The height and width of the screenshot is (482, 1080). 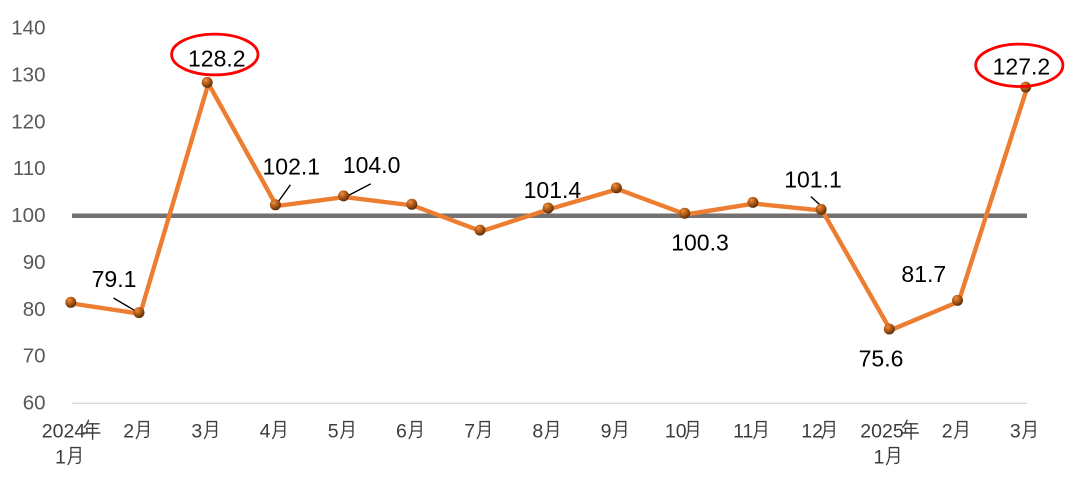 I want to click on svg-text: 110, so click(x=29, y=168).